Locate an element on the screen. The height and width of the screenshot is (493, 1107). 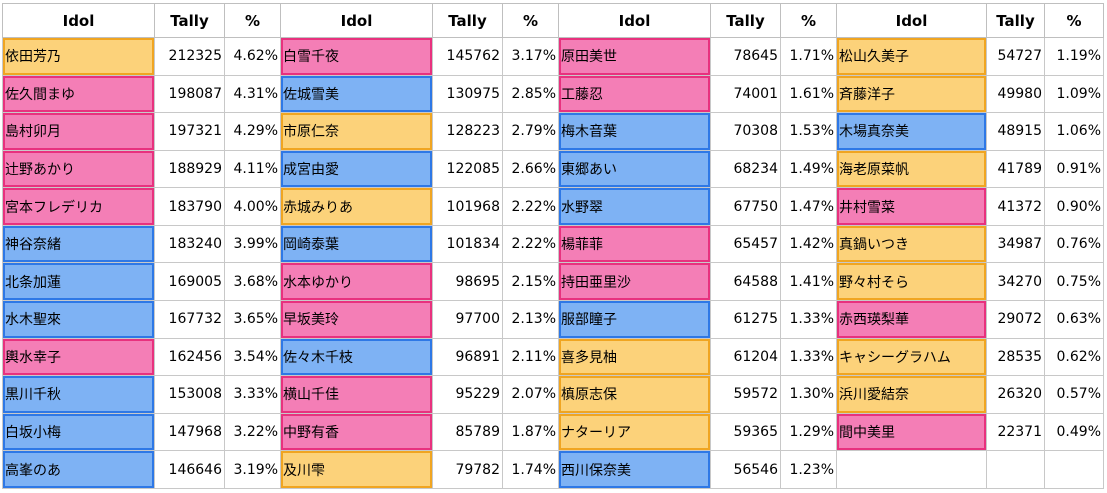
percent-cell: 1.41% is located at coordinates (808, 282).